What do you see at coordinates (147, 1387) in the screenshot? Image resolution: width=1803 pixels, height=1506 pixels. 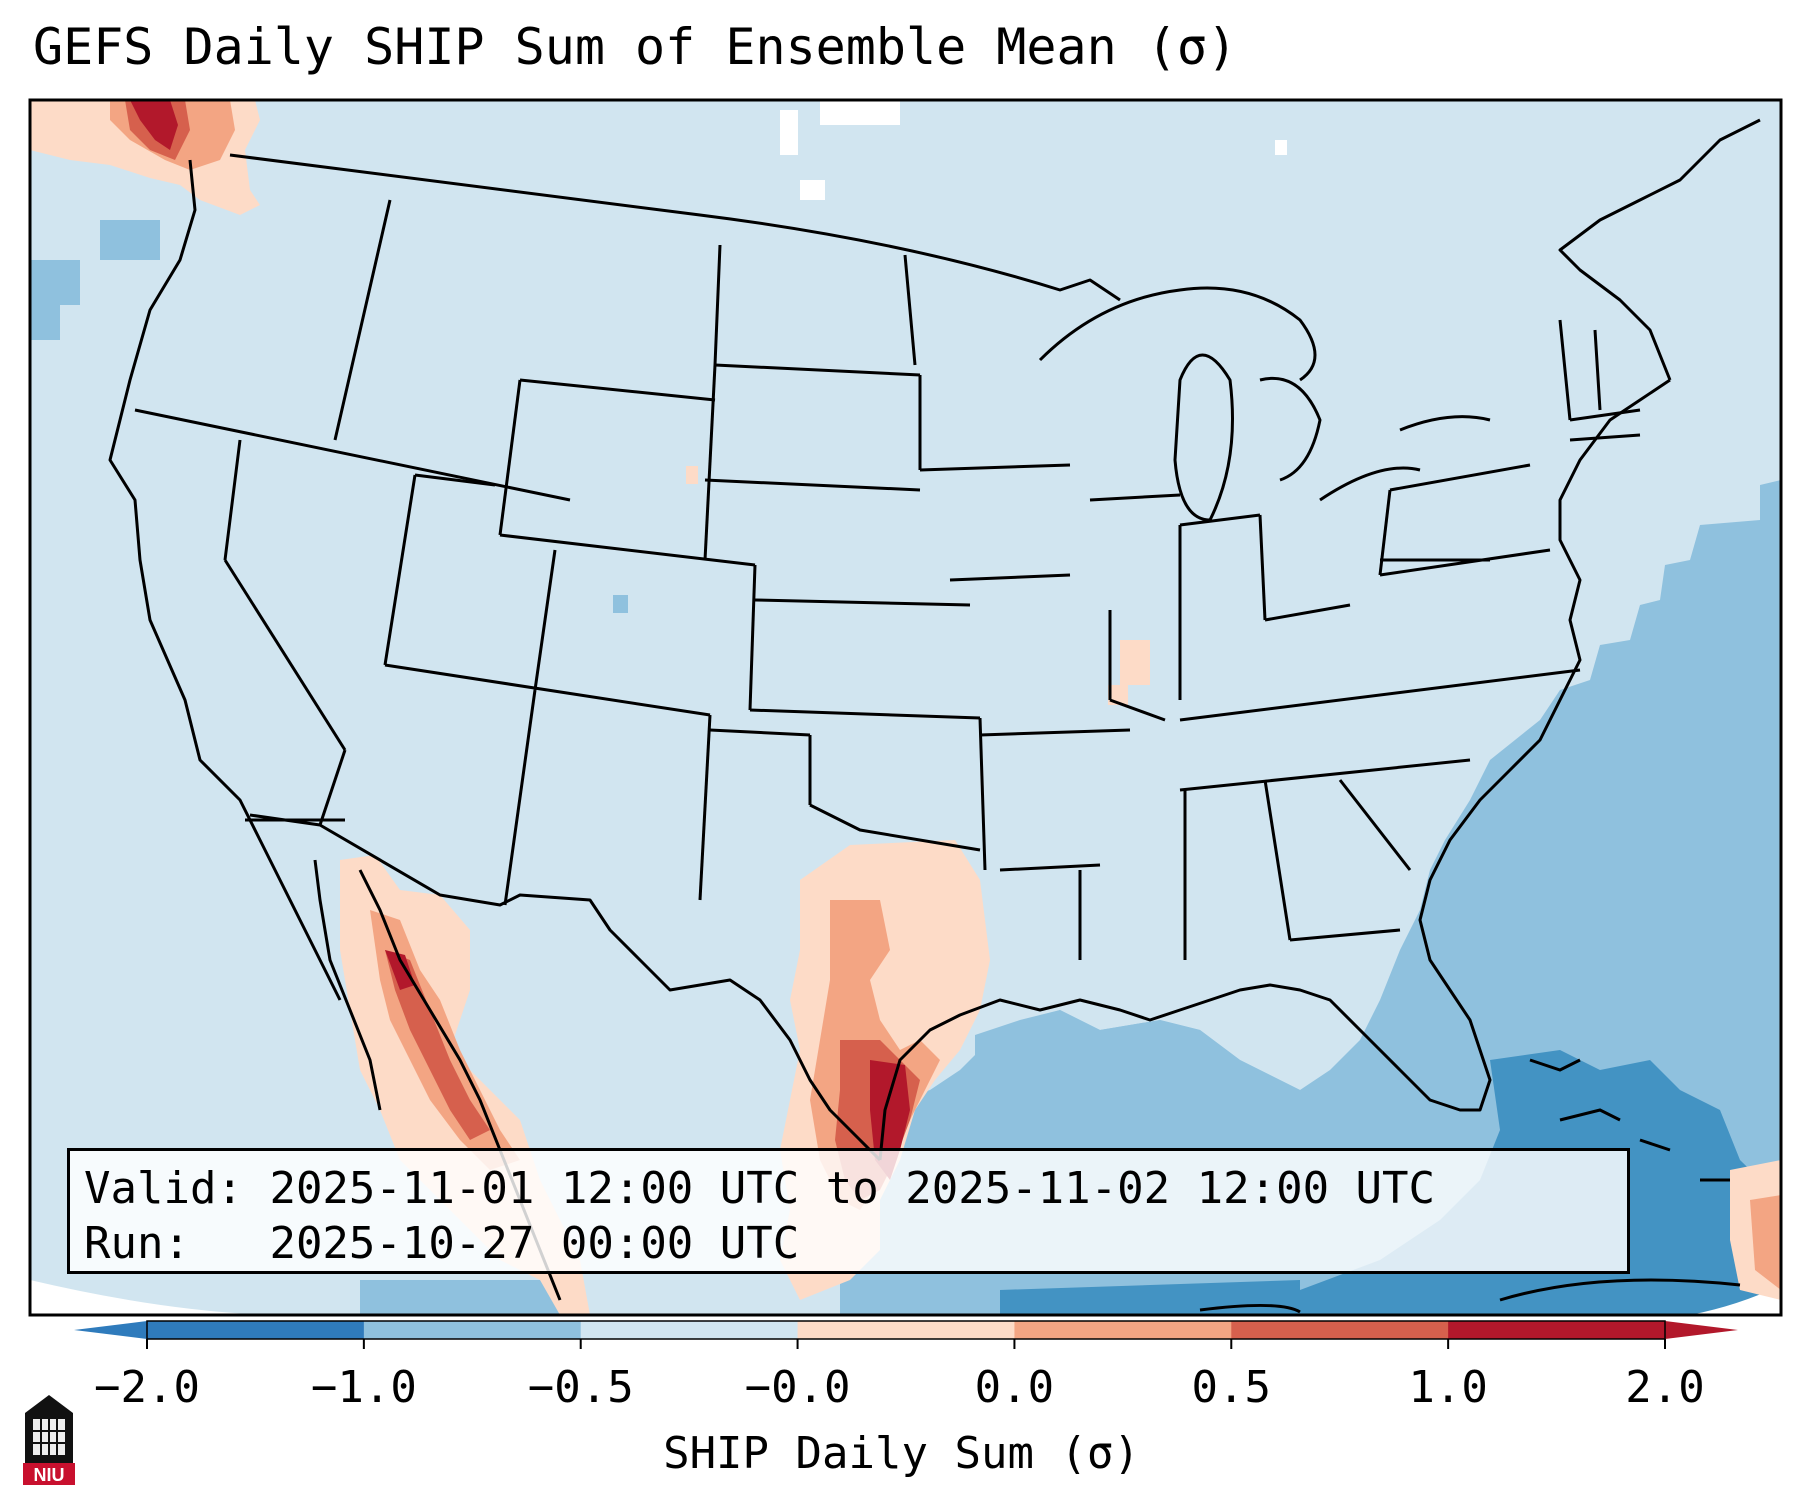 I see `colorbar-tick-label: −2.0` at bounding box center [147, 1387].